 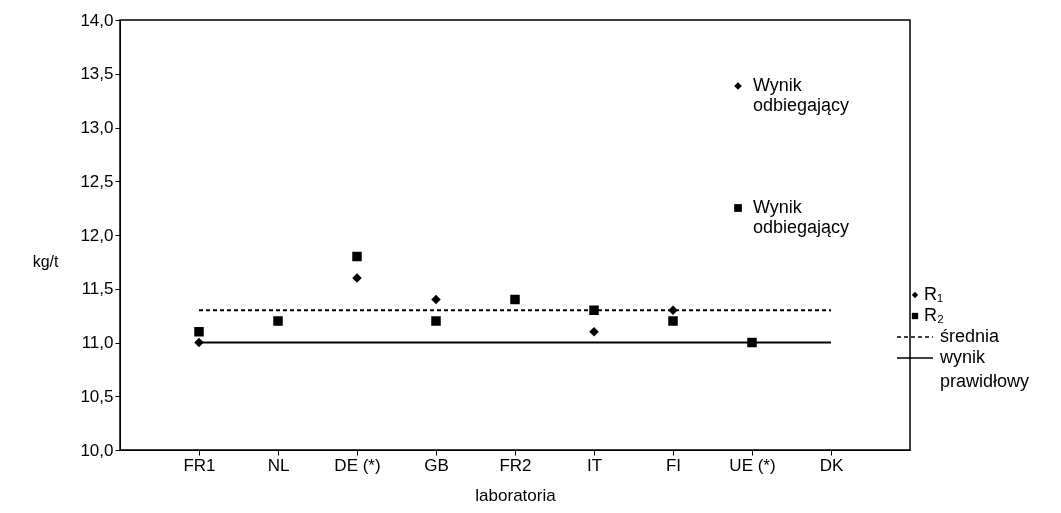 I want to click on y-tick-label: 12,0, so click(x=97, y=235).